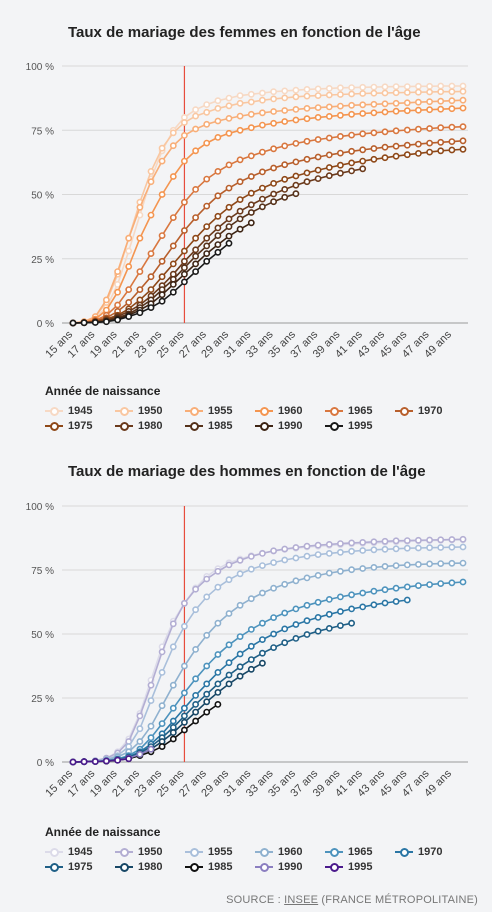  What do you see at coordinates (150, 410) in the screenshot?
I see `women-legend-item-1950: 1950` at bounding box center [150, 410].